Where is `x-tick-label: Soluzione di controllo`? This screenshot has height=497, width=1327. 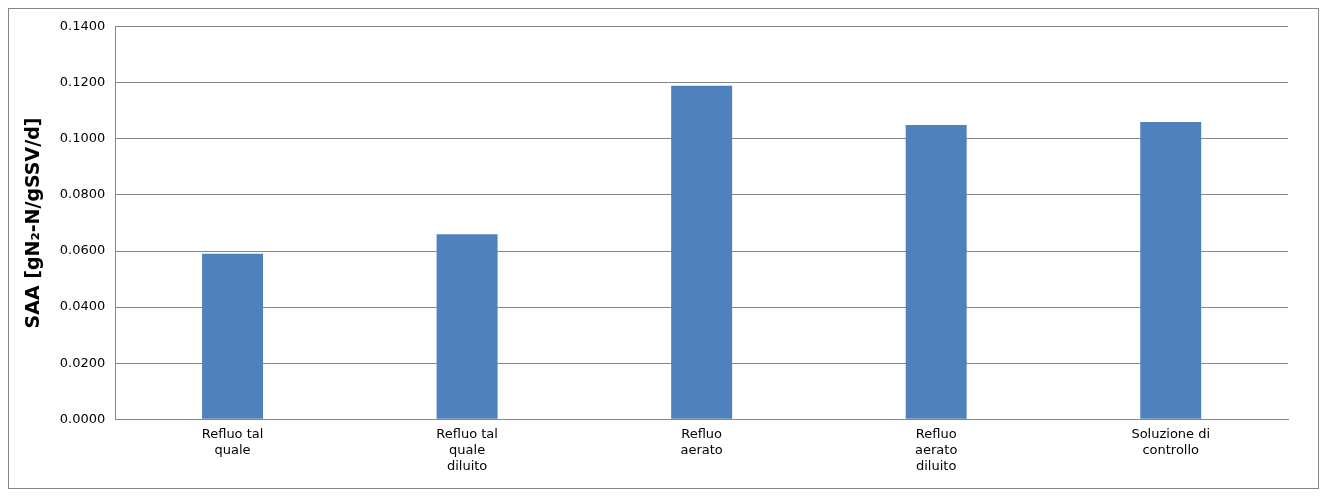
x-tick-label: Soluzione di controllo is located at coordinates (1171, 441).